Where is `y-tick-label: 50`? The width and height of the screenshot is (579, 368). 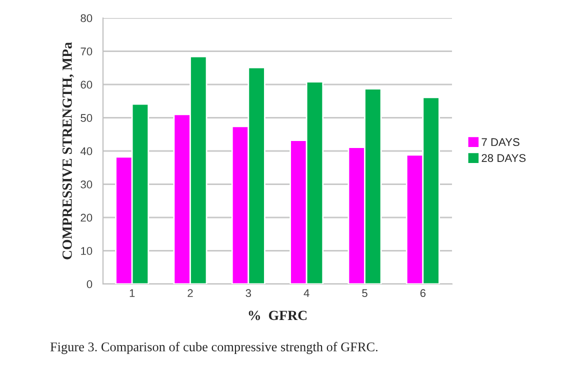
y-tick-label: 50 is located at coordinates (86, 118).